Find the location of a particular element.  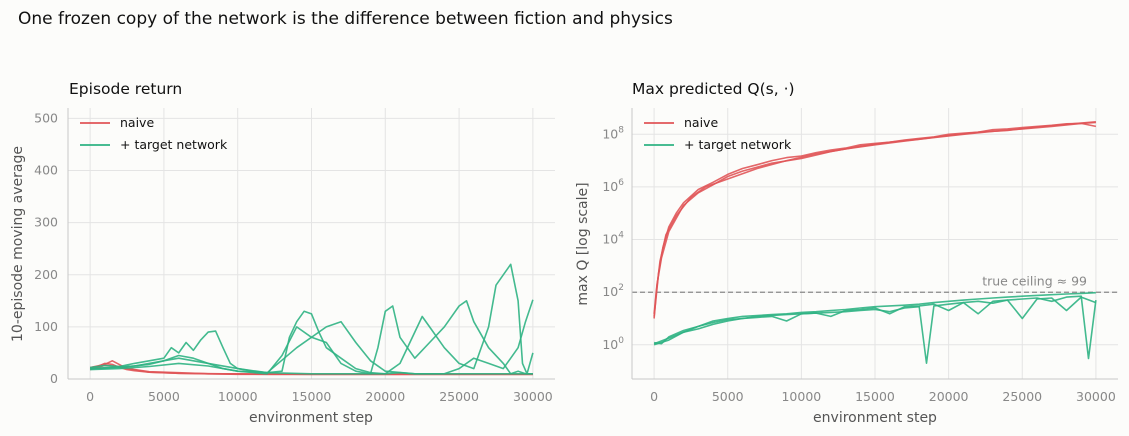

x-tick-label-right-1: 5000 is located at coordinates (728, 396).